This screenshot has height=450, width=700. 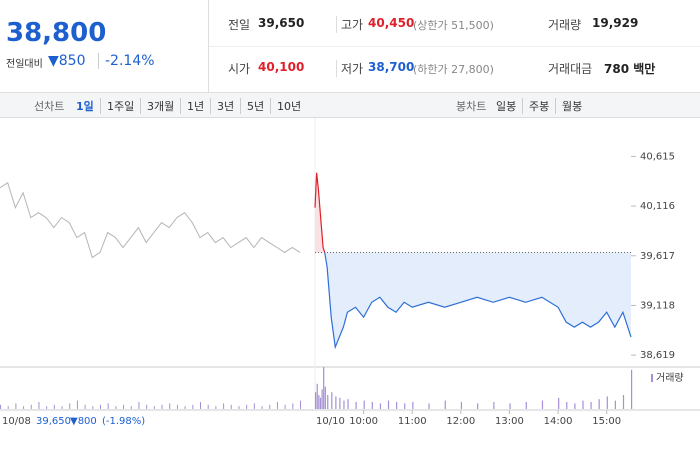 What do you see at coordinates (83, 421) in the screenshot?
I see `previous-change: ▼800` at bounding box center [83, 421].